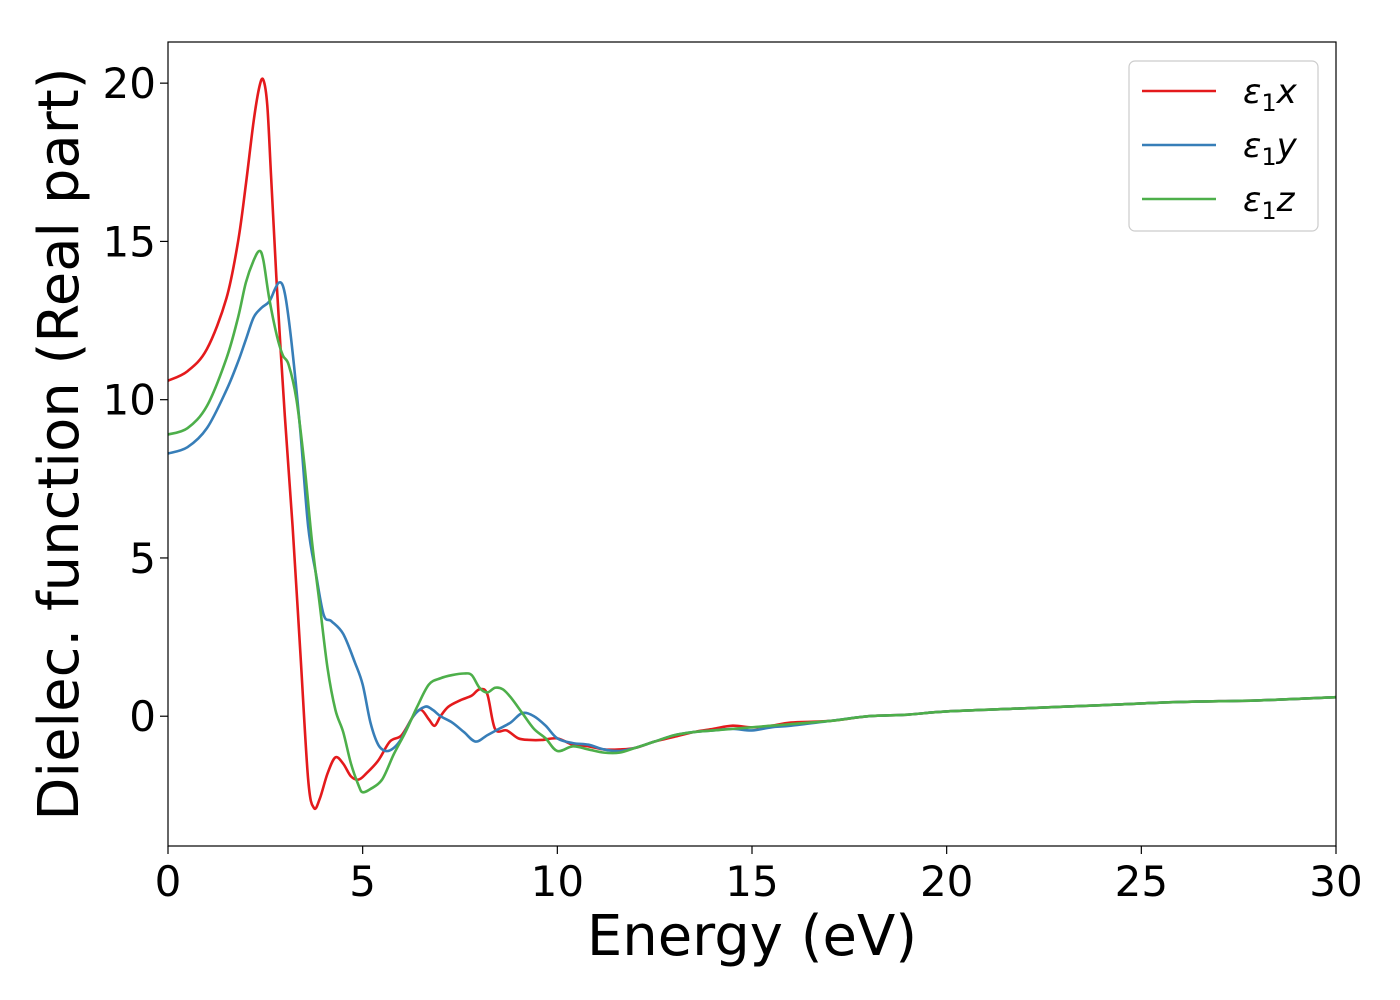 The image size is (1400, 1000). I want to click on x-tick-label: 25, so click(1141, 881).